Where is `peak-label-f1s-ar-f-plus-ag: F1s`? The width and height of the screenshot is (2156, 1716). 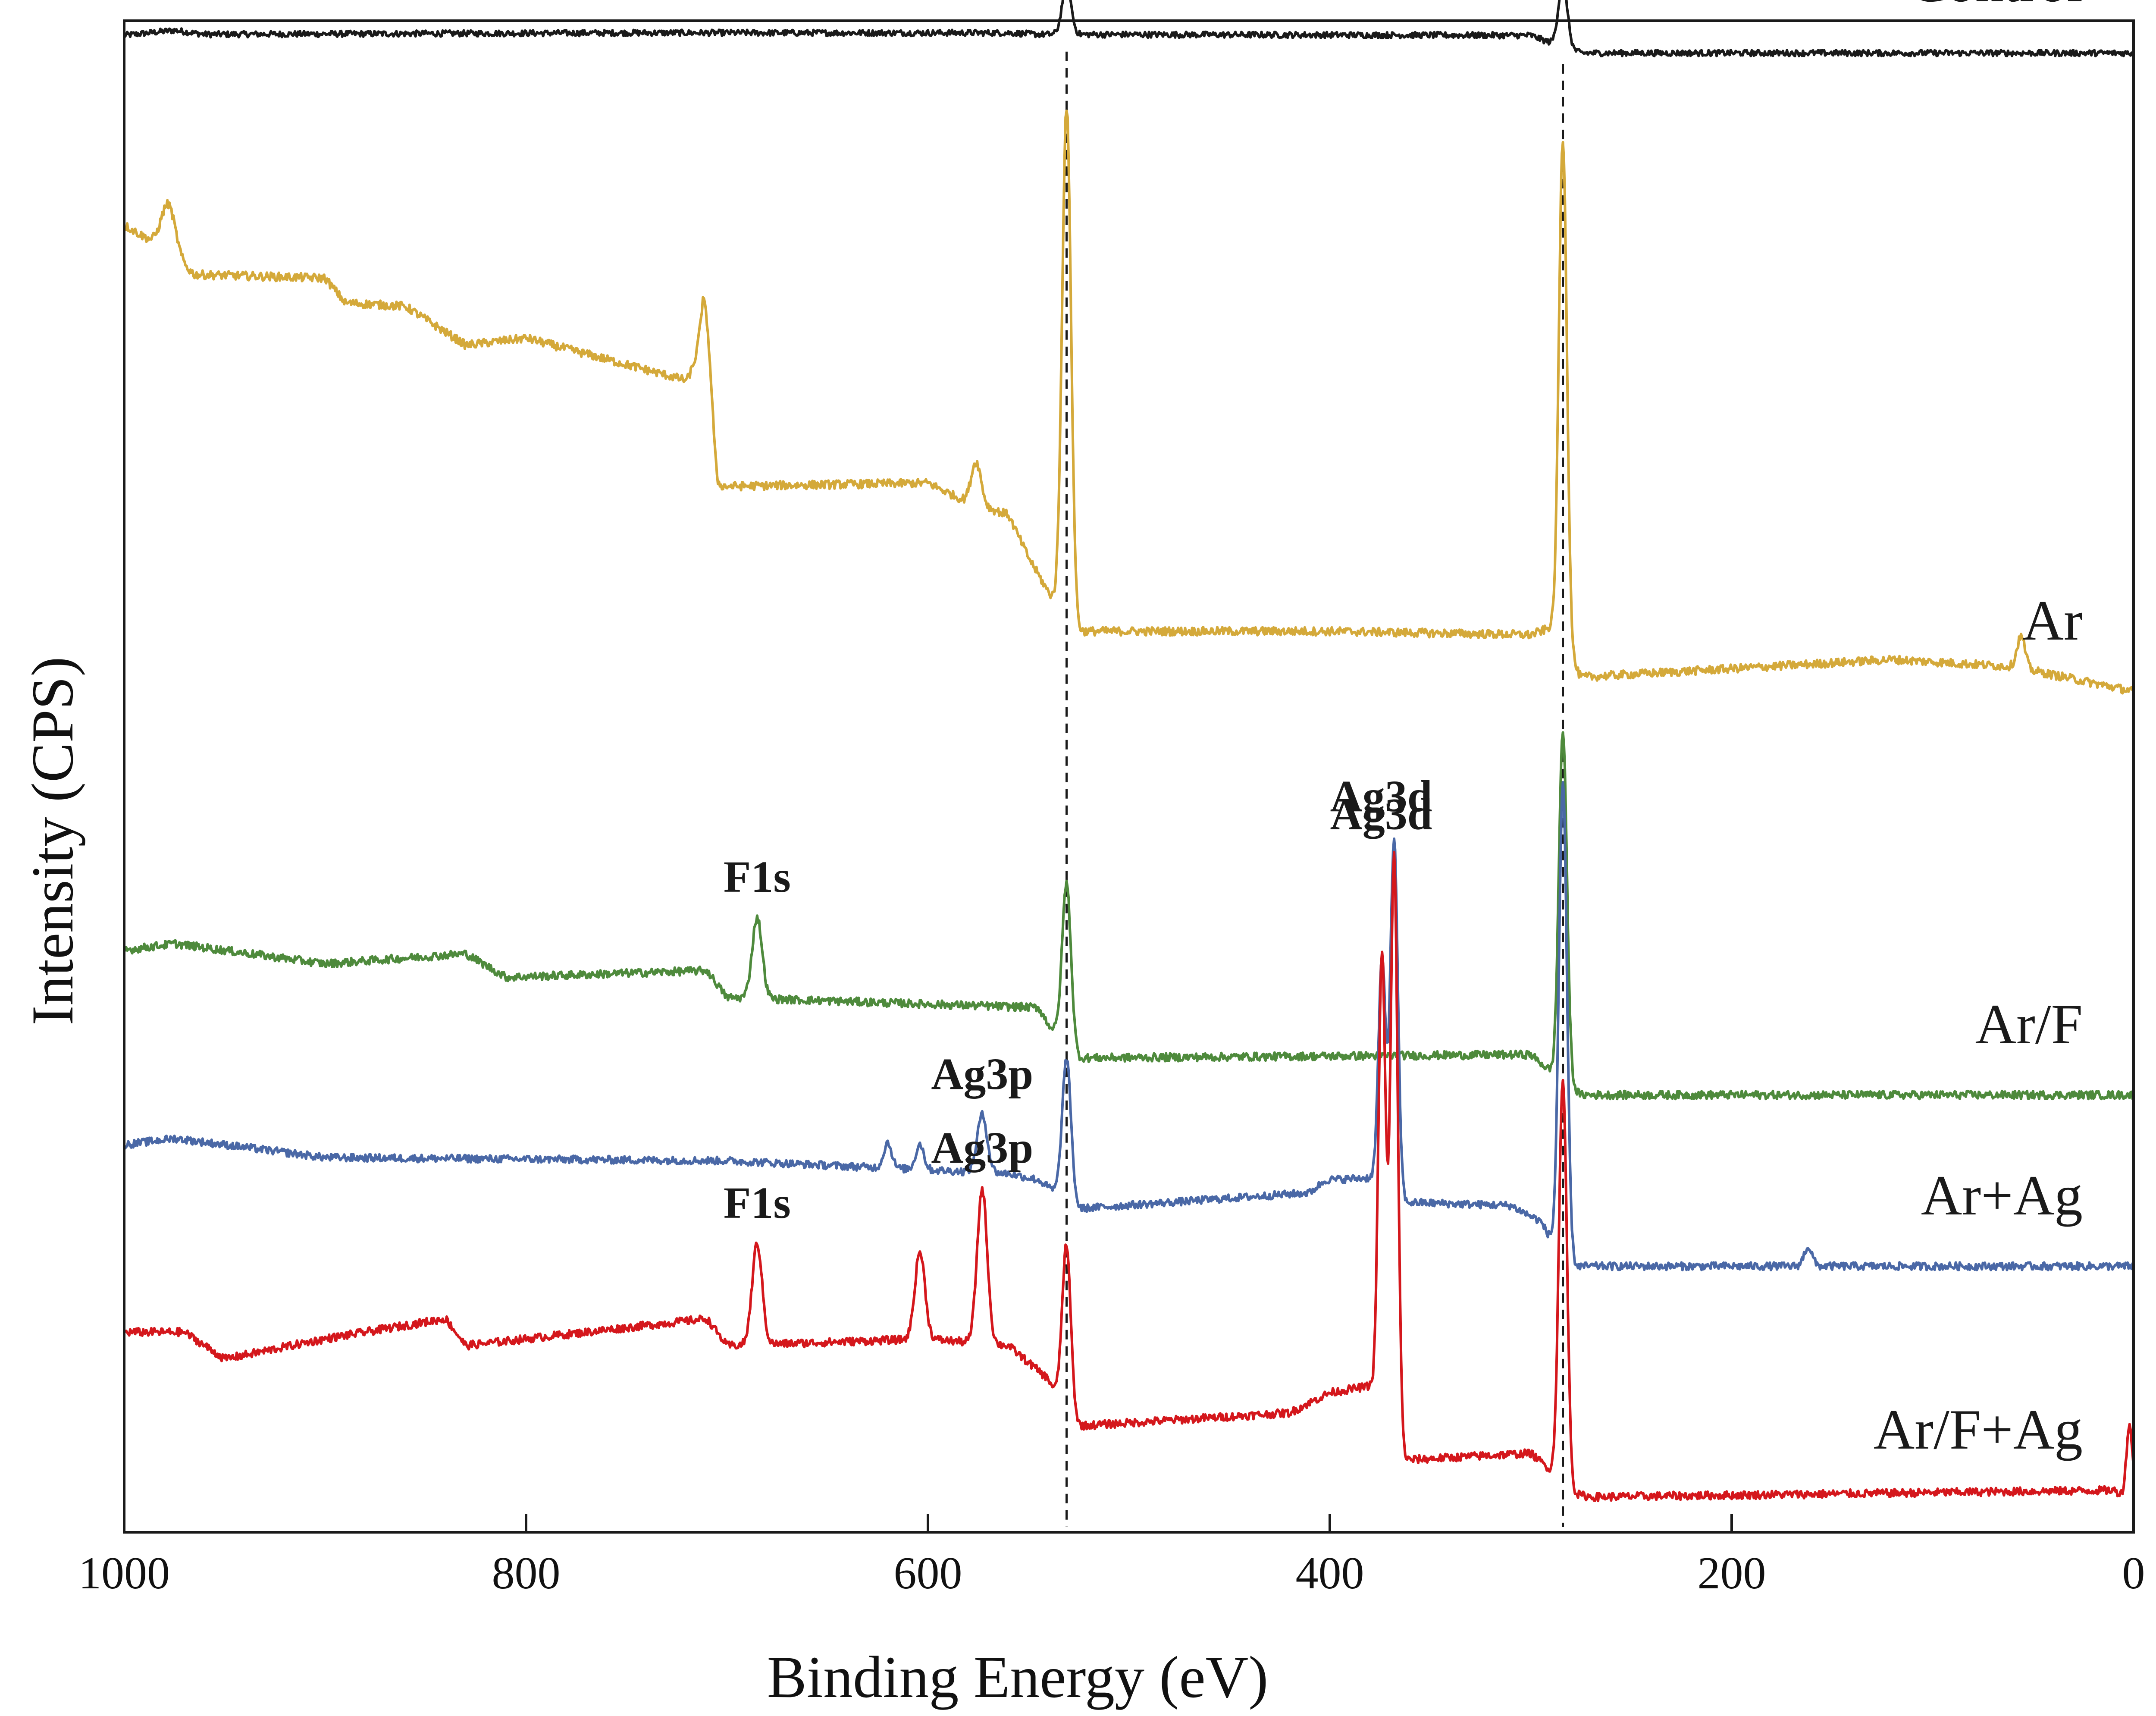
peak-label-f1s-ar-f-plus-ag: F1s is located at coordinates (757, 1203).